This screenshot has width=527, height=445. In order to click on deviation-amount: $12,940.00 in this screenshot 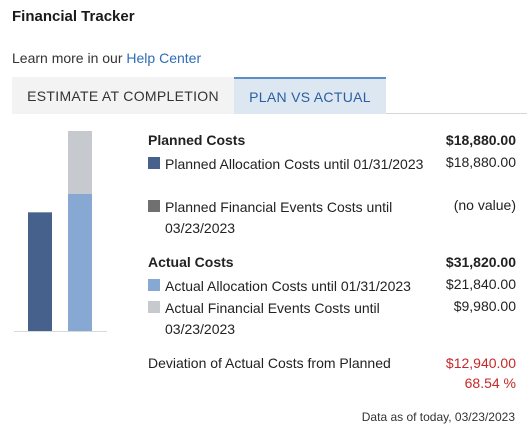, I will do `click(480, 363)`.